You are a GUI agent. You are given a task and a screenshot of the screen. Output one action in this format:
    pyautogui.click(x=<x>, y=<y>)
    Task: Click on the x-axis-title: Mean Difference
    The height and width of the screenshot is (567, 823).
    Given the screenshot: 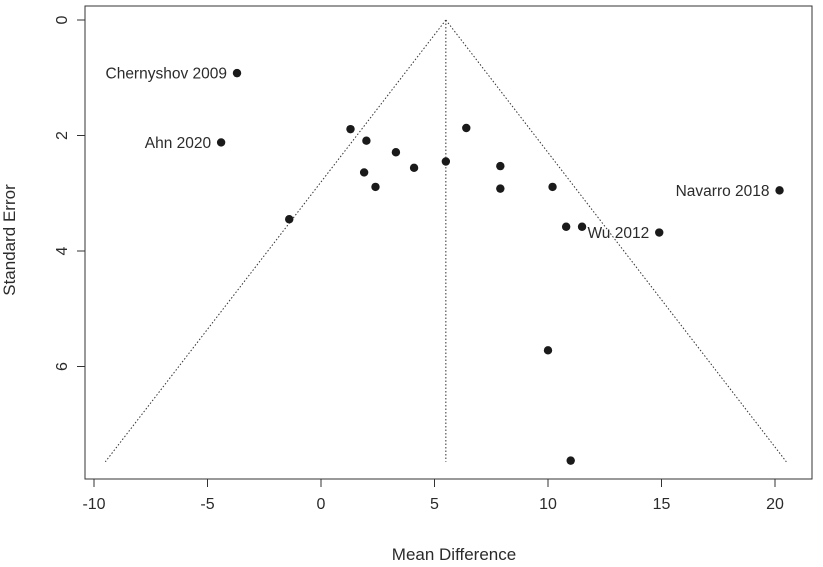 What is the action you would take?
    pyautogui.click(x=454, y=554)
    